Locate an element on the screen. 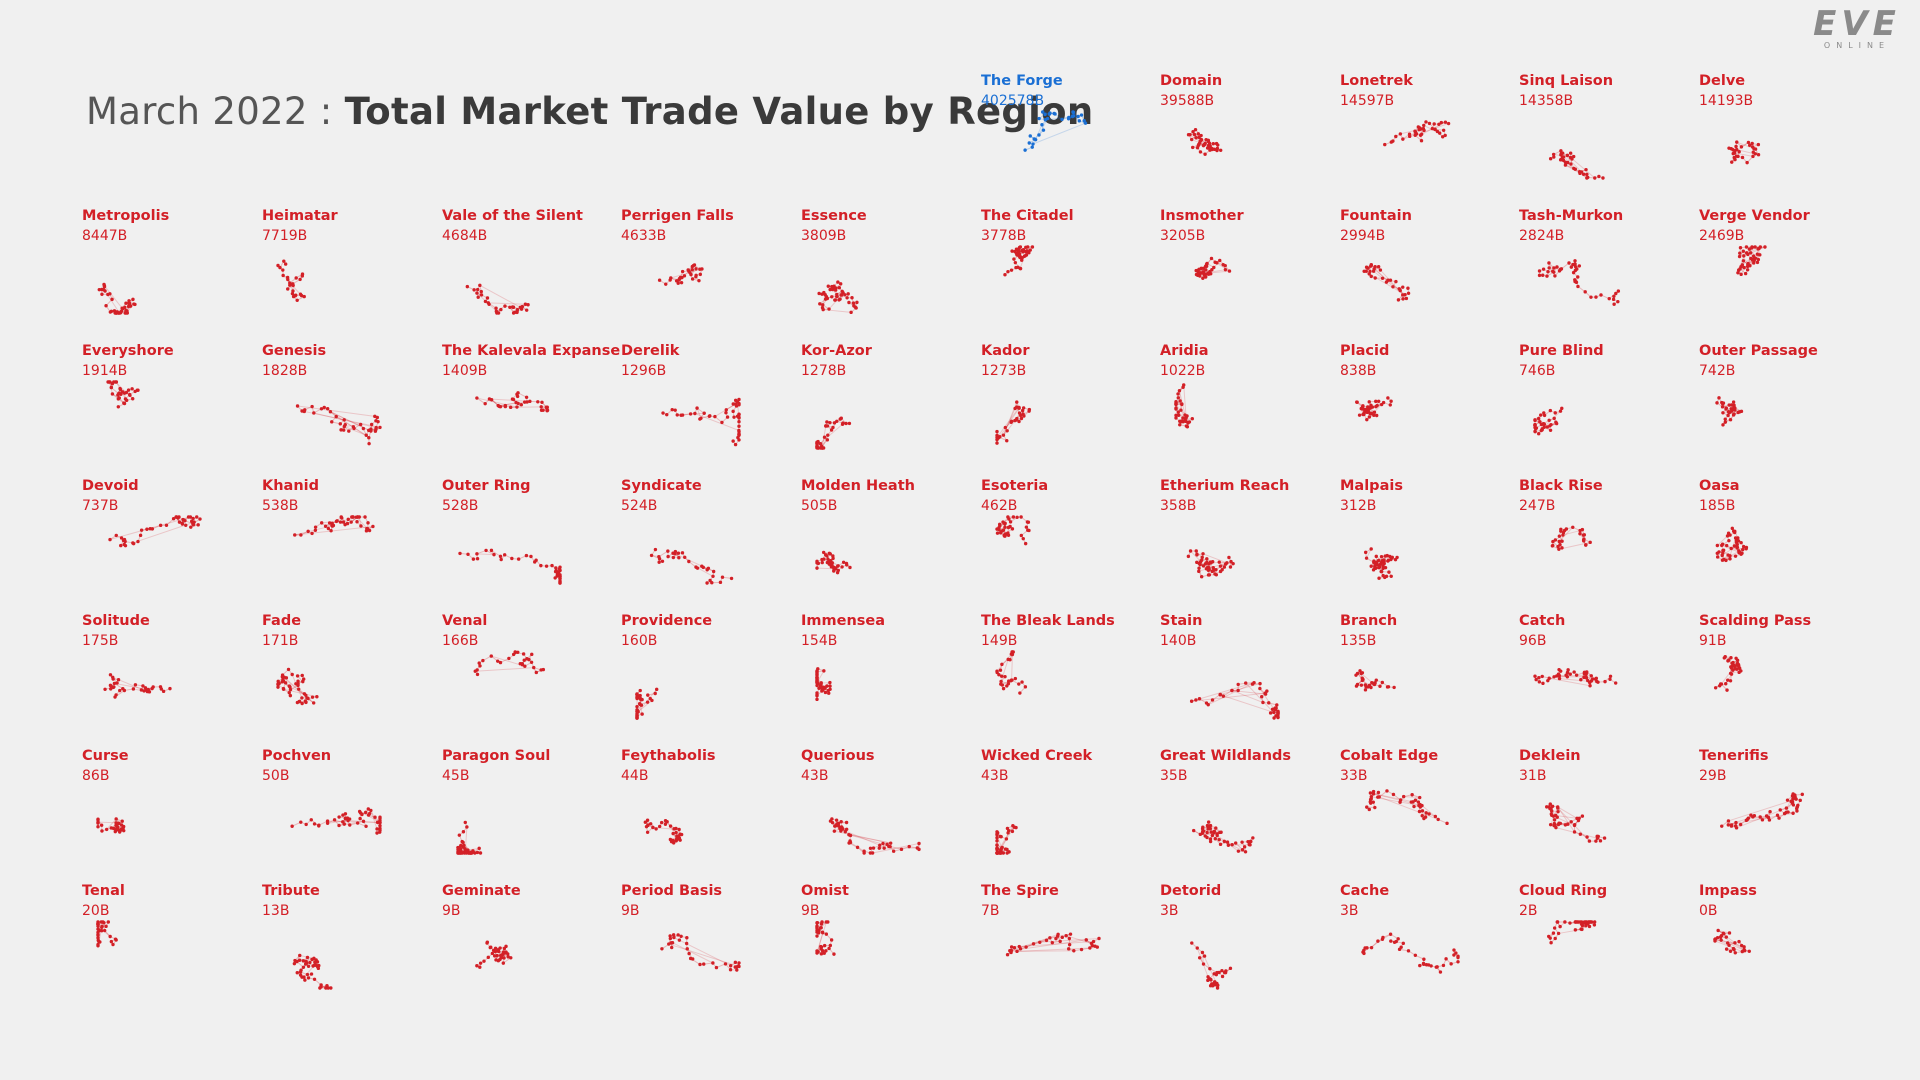 The width and height of the screenshot is (1920, 1080). region-cell: Pure Blind 746B is located at coordinates (1606, 407).